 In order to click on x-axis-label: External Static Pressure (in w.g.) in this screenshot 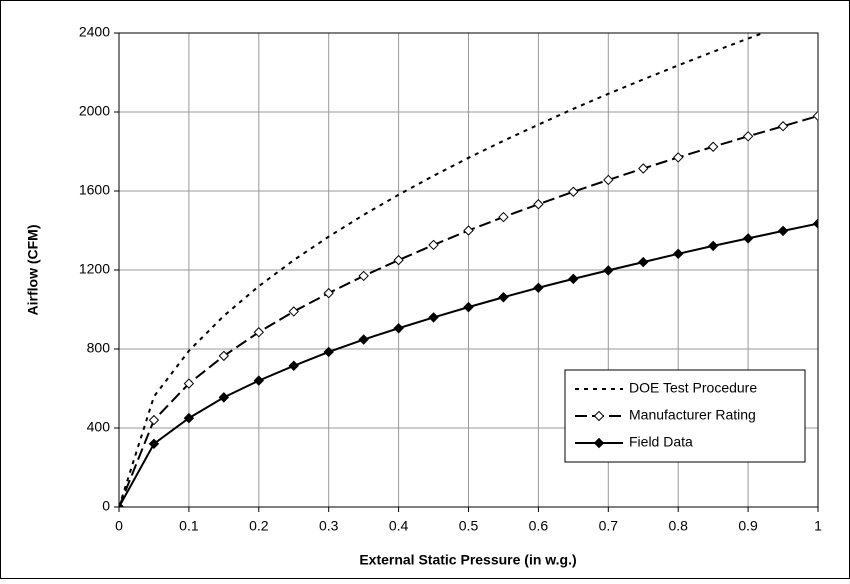, I will do `click(467, 560)`.